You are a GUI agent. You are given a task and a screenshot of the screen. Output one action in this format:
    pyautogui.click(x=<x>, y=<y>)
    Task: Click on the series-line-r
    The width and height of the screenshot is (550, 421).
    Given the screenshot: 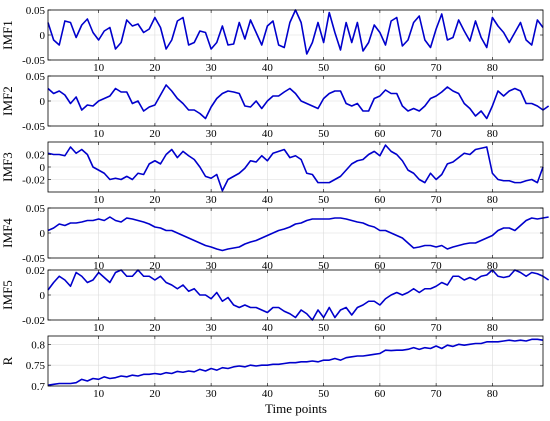 What is the action you would take?
    pyautogui.click(x=295, y=362)
    